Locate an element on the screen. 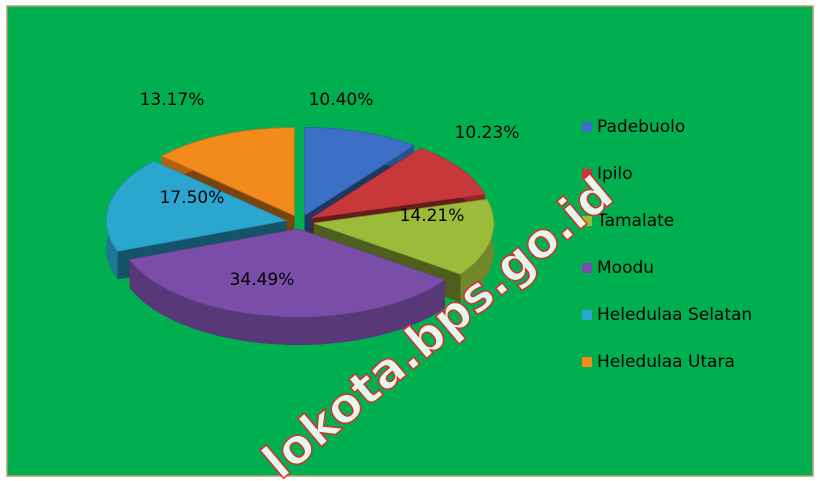  data-label: 10.40% is located at coordinates (341, 100).